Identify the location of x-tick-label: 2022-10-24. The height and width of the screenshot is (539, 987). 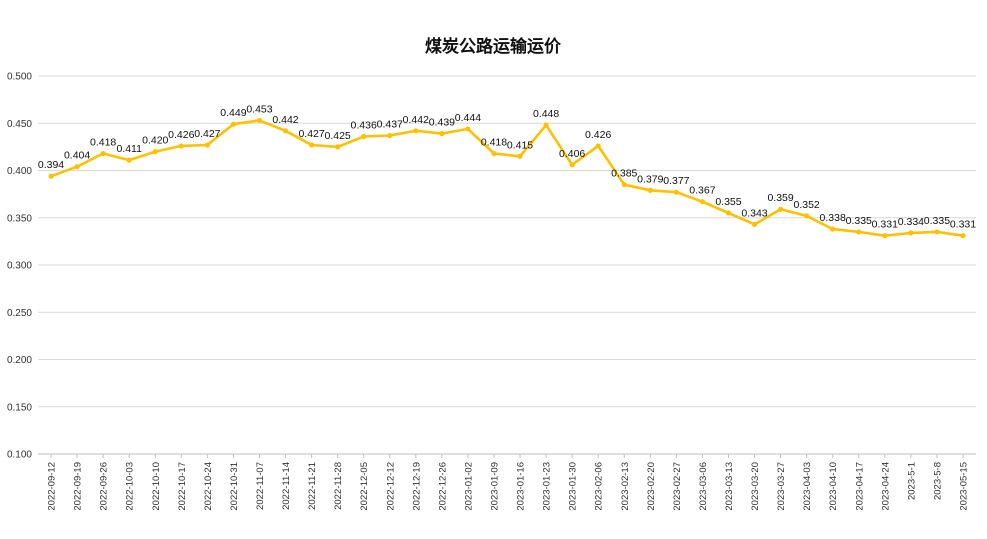
(208, 486).